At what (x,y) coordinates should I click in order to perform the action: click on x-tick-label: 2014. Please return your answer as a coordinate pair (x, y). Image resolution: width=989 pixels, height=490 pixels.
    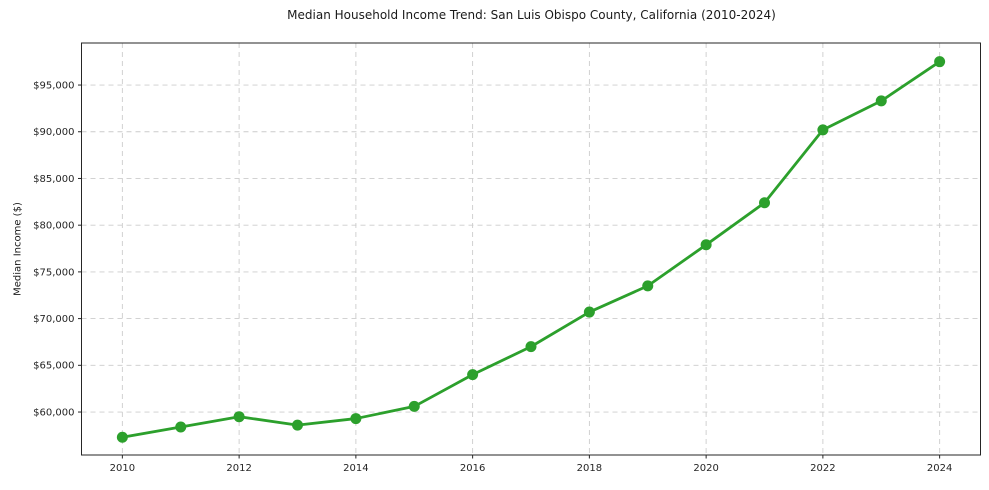
    Looking at the image, I should click on (355, 468).